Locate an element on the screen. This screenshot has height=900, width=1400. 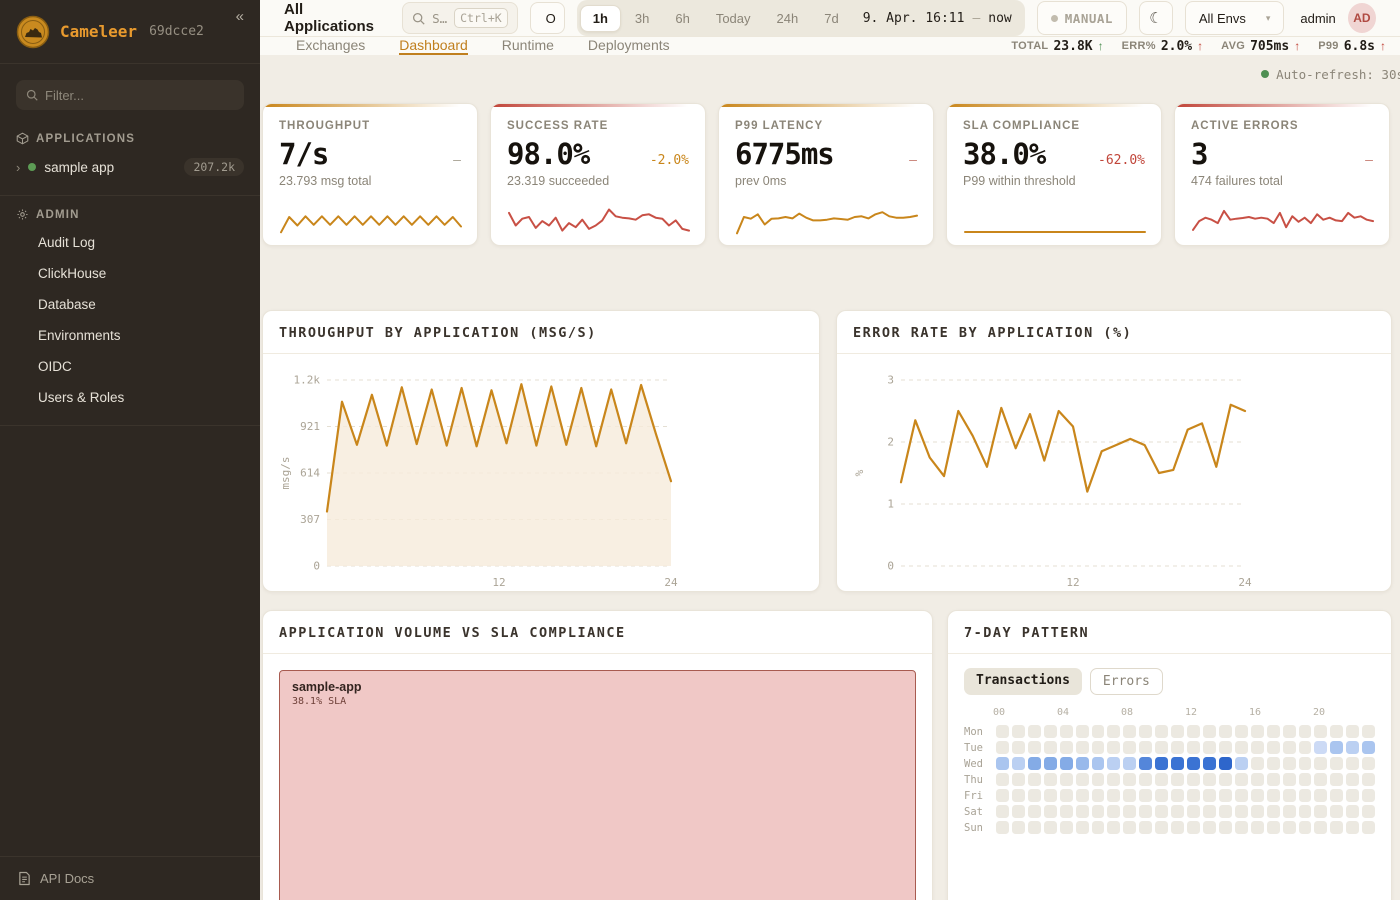
sparkline is located at coordinates (598, 217).